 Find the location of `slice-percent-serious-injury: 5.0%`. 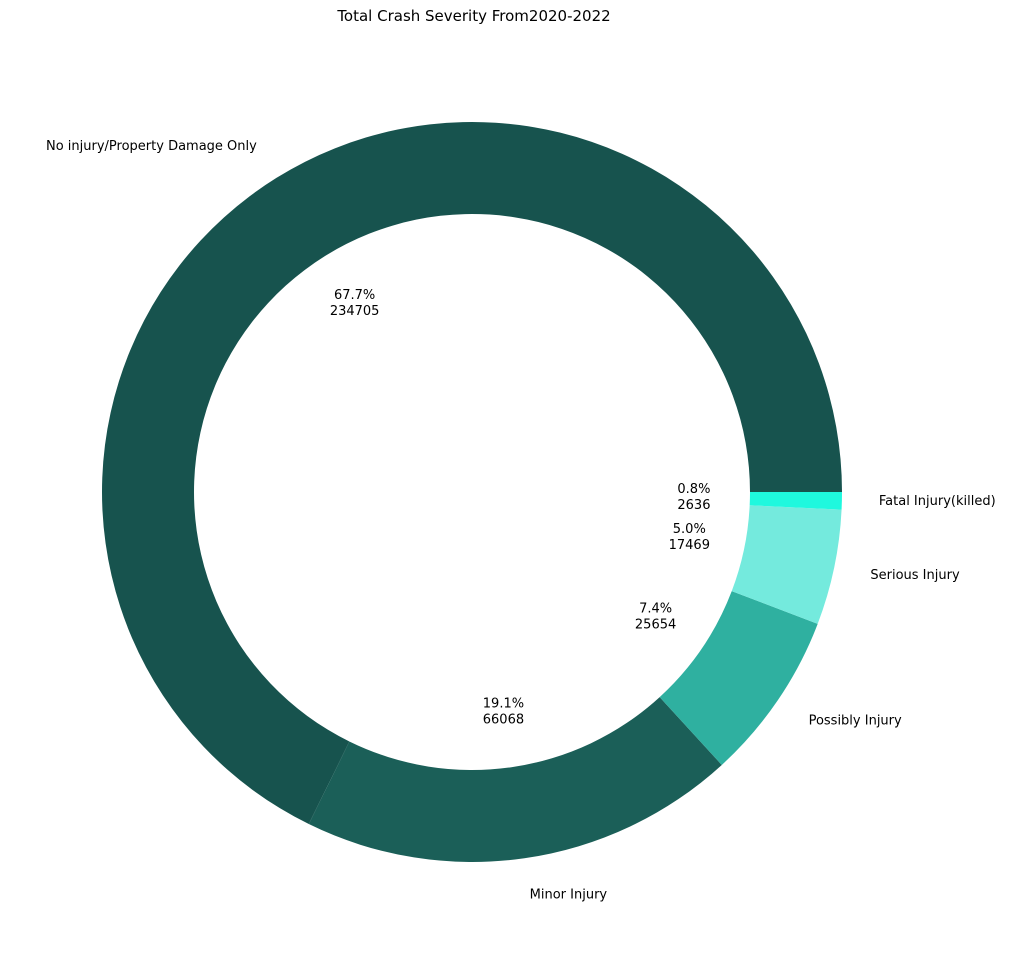

slice-percent-serious-injury: 5.0% is located at coordinates (689, 529).